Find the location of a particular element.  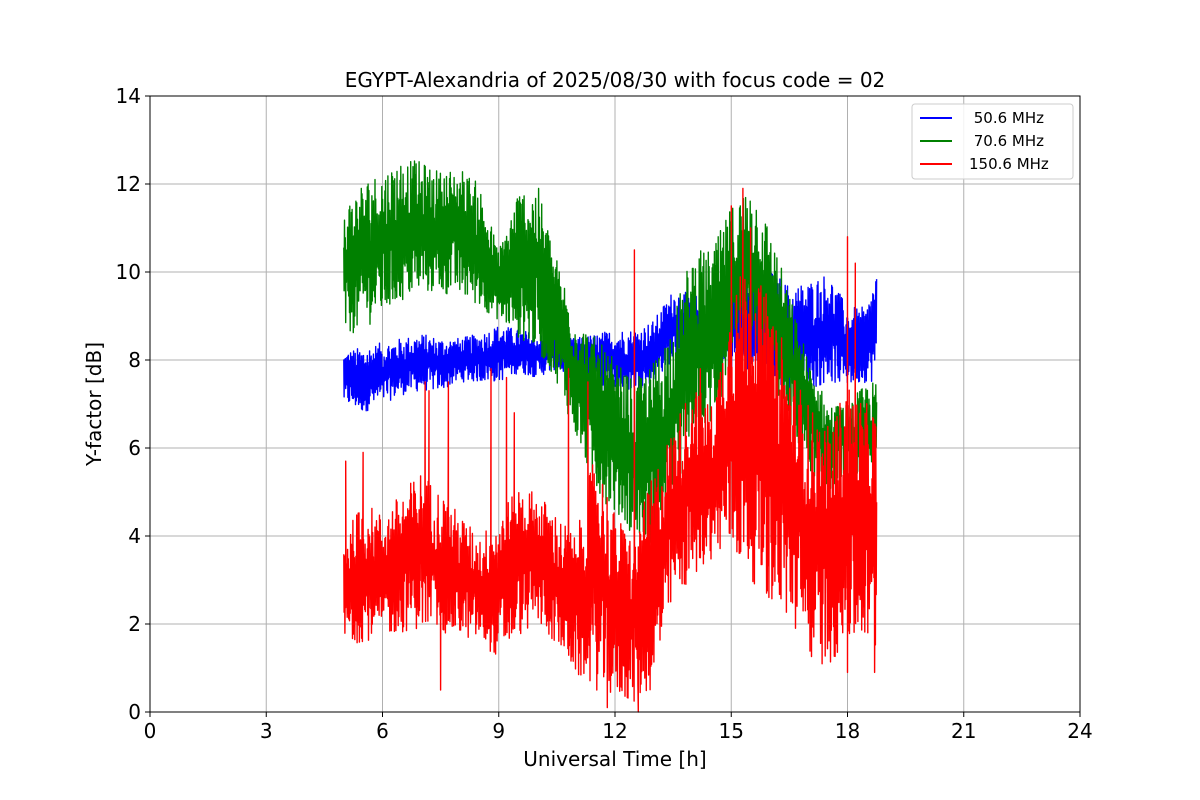

legend-frame is located at coordinates (992, 141).